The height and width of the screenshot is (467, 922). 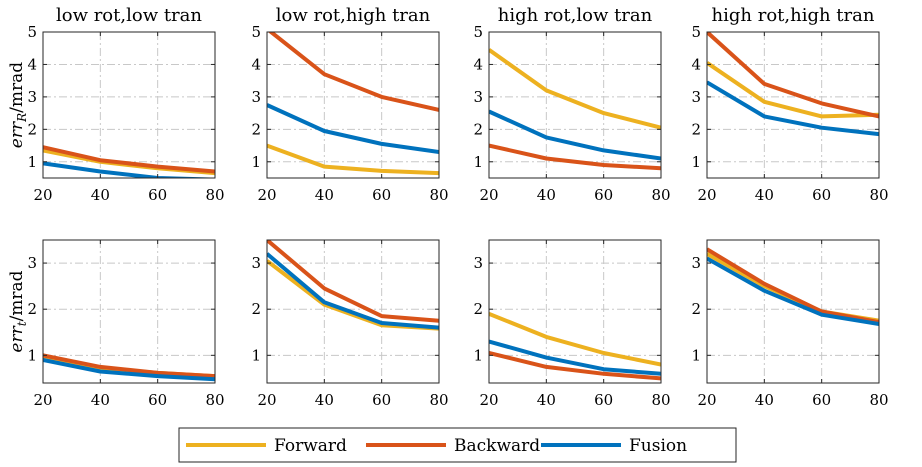 I want to click on legend-label-fusion: Fusion, so click(x=658, y=446).